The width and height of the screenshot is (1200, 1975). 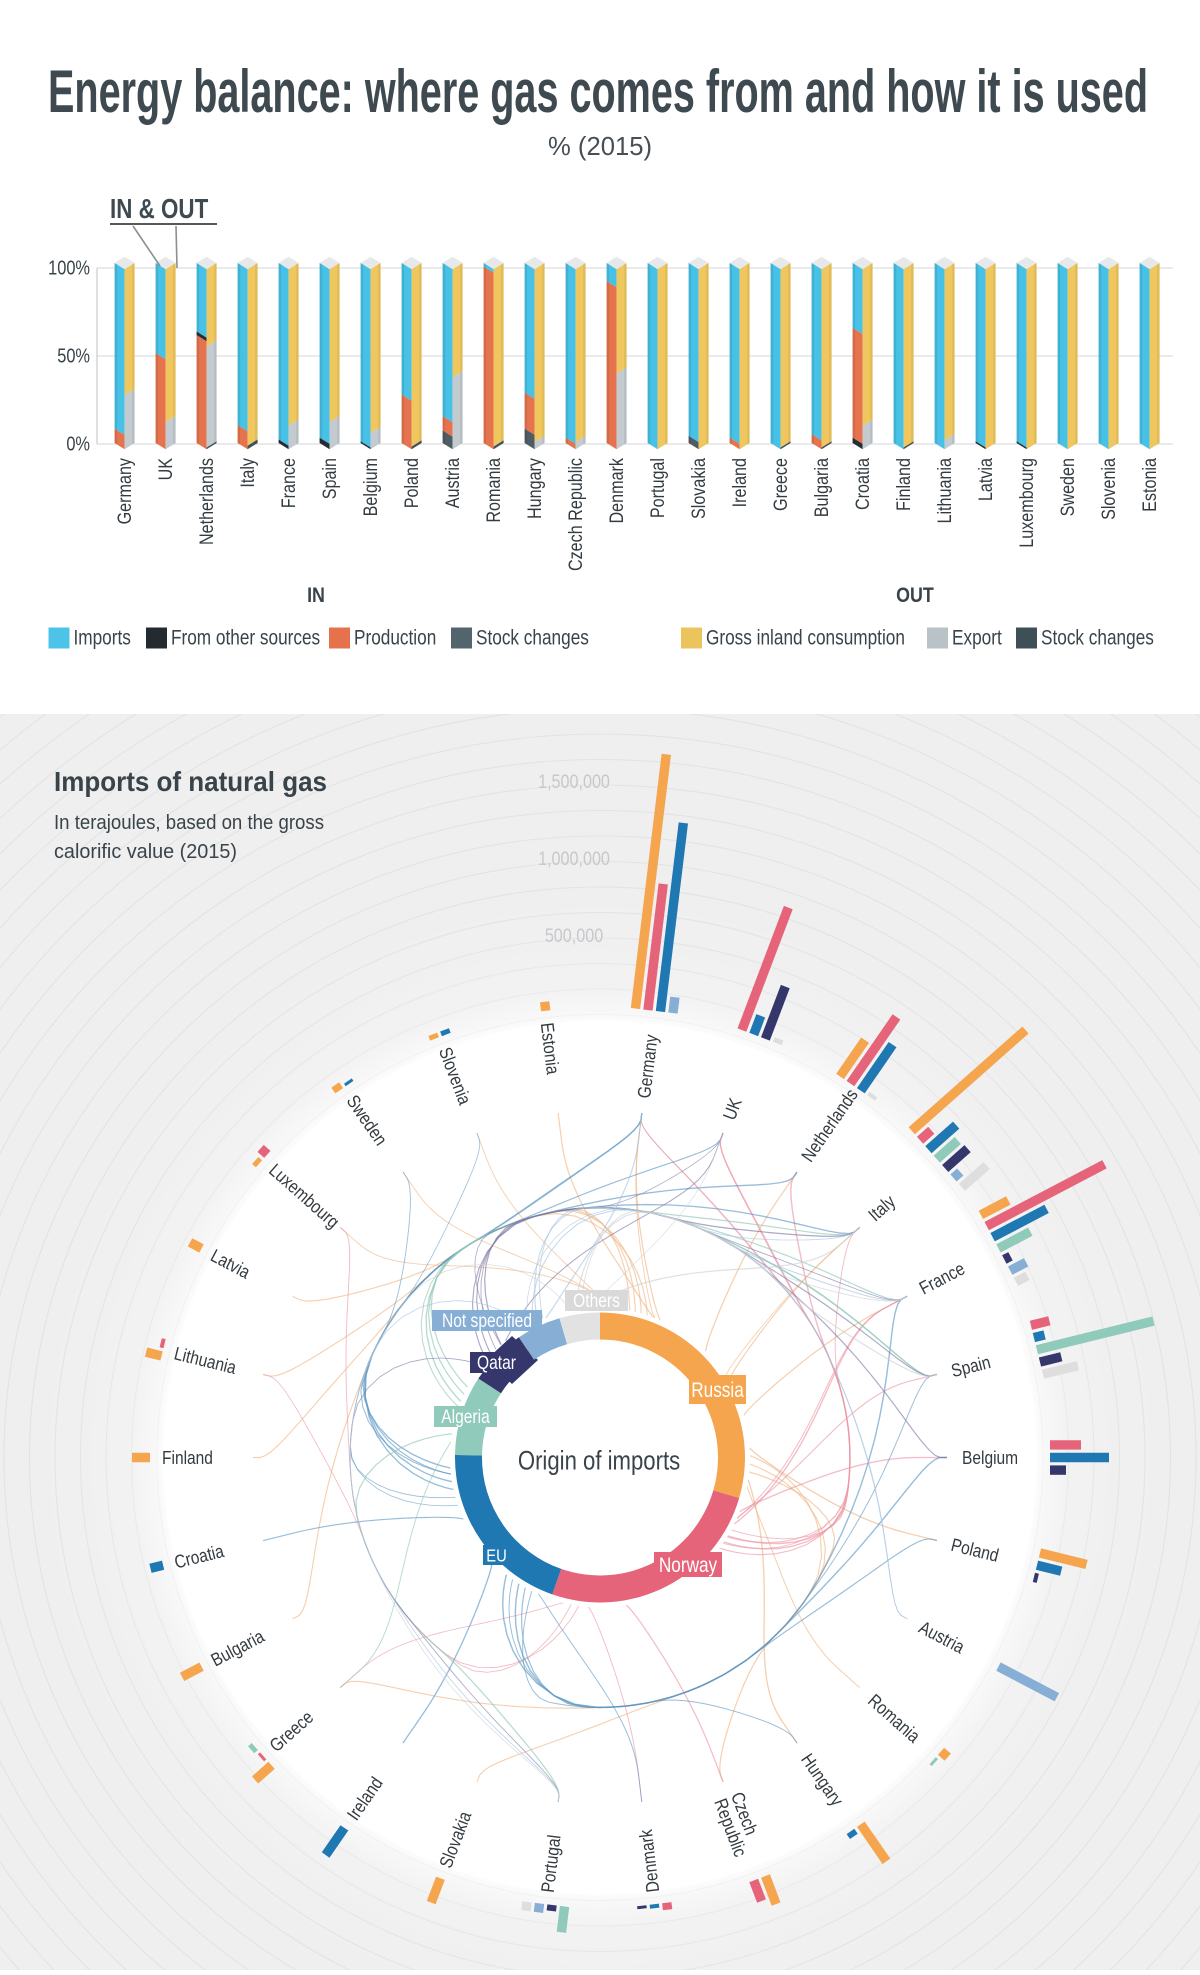 I want to click on svg-text: IN & OUT, so click(x=159, y=209).